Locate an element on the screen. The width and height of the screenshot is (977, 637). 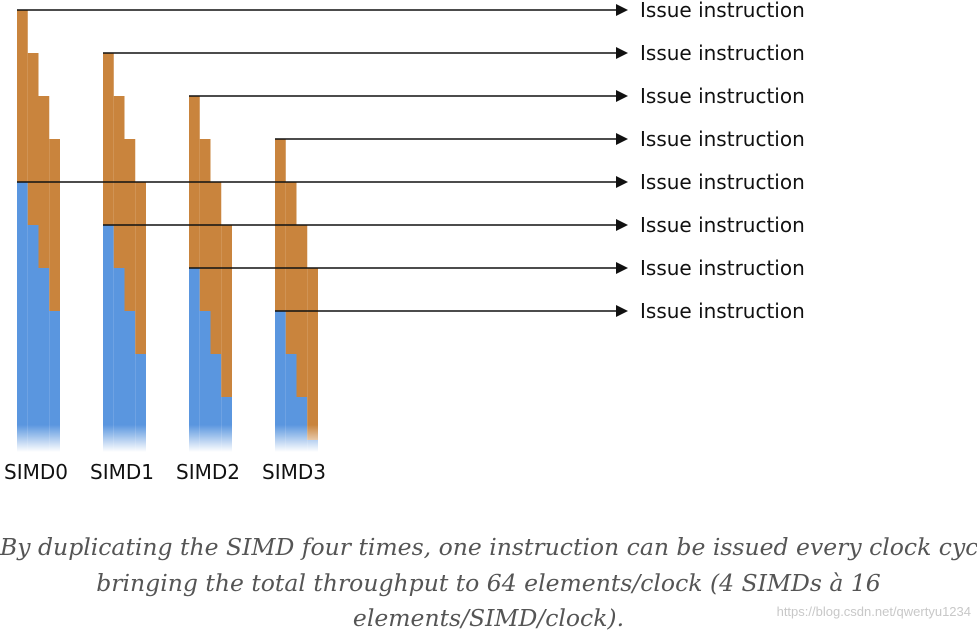
caption-line-3: elements/SIMD/clock). is located at coordinates (488, 618).